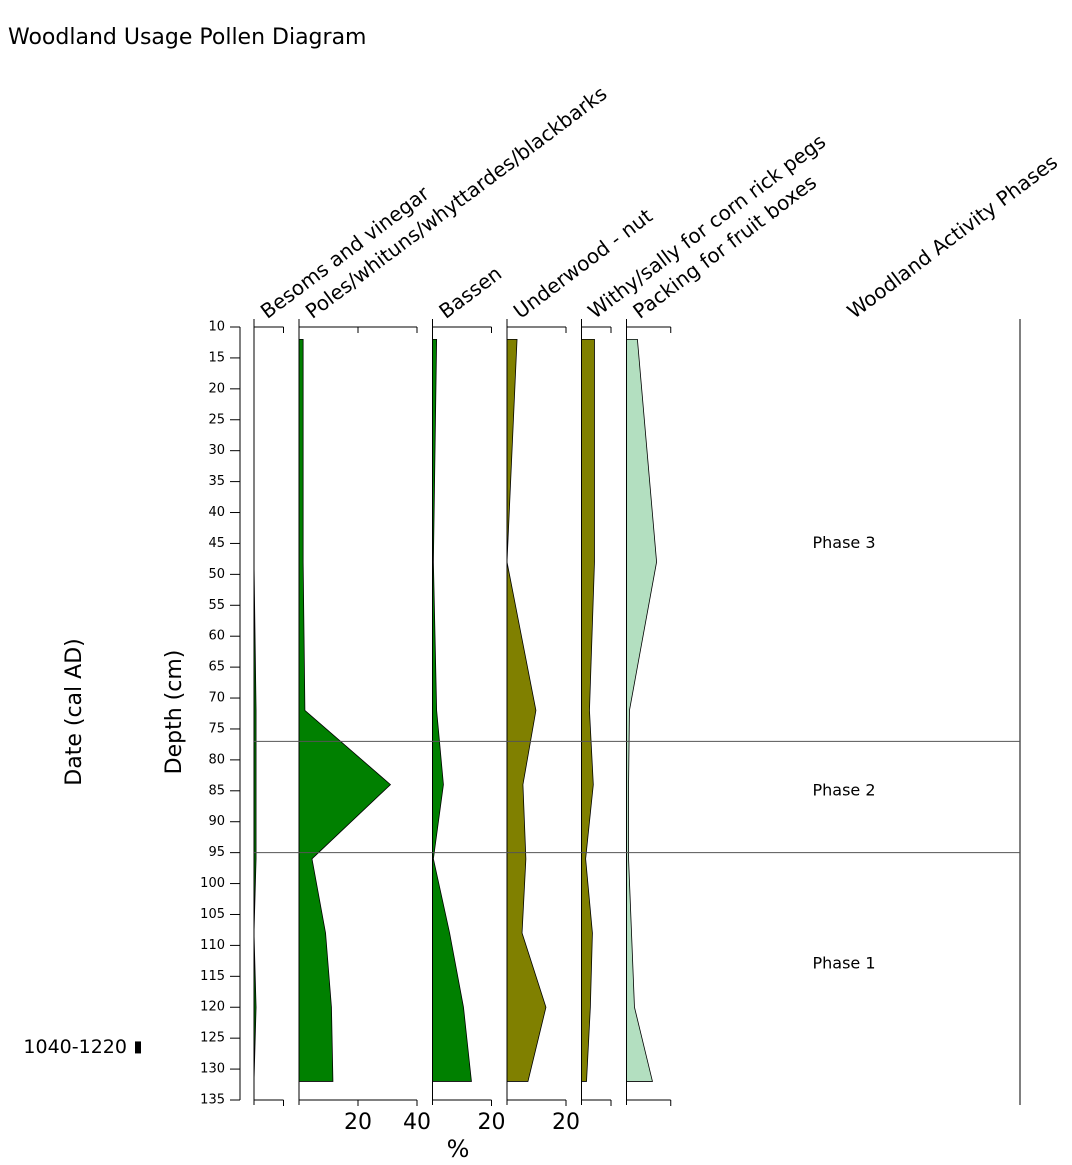 The height and width of the screenshot is (1165, 1072). What do you see at coordinates (187, 37) in the screenshot?
I see `chart-title: Woodland Usage Pollen Diagram` at bounding box center [187, 37].